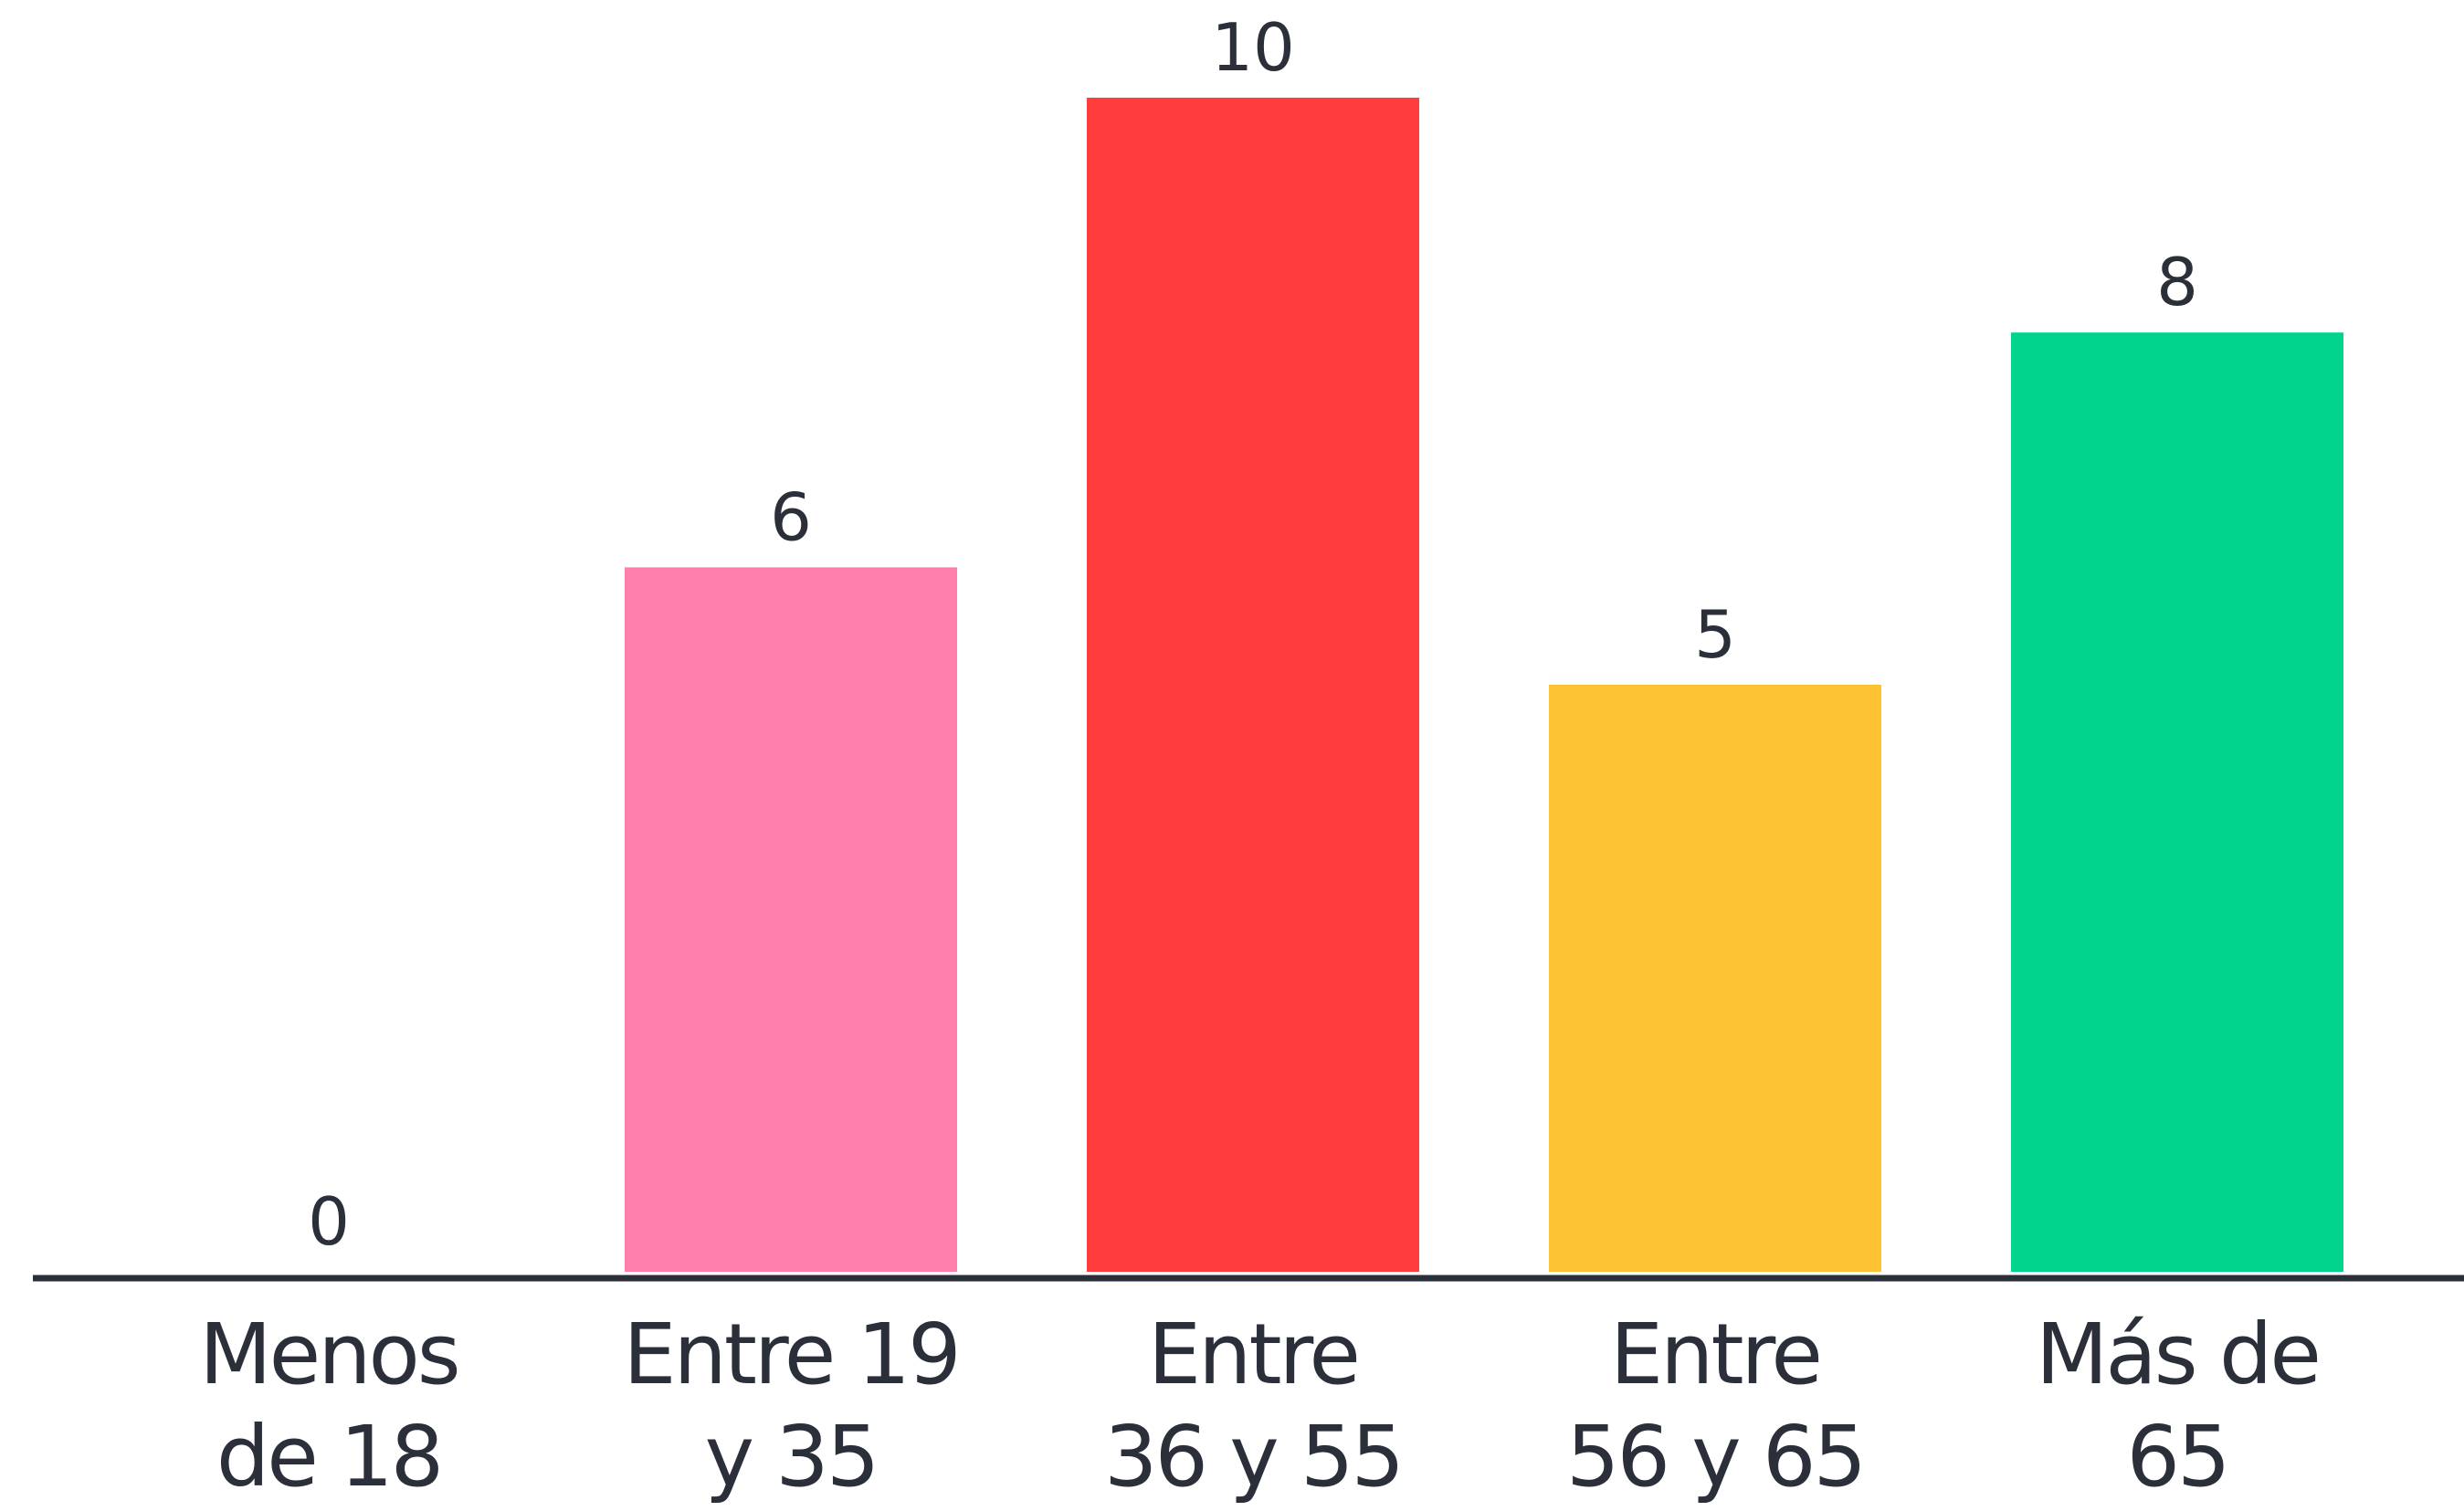 The image size is (2464, 1511). Describe the element at coordinates (2178, 1354) in the screenshot. I see `category-label-line: Más de` at that location.